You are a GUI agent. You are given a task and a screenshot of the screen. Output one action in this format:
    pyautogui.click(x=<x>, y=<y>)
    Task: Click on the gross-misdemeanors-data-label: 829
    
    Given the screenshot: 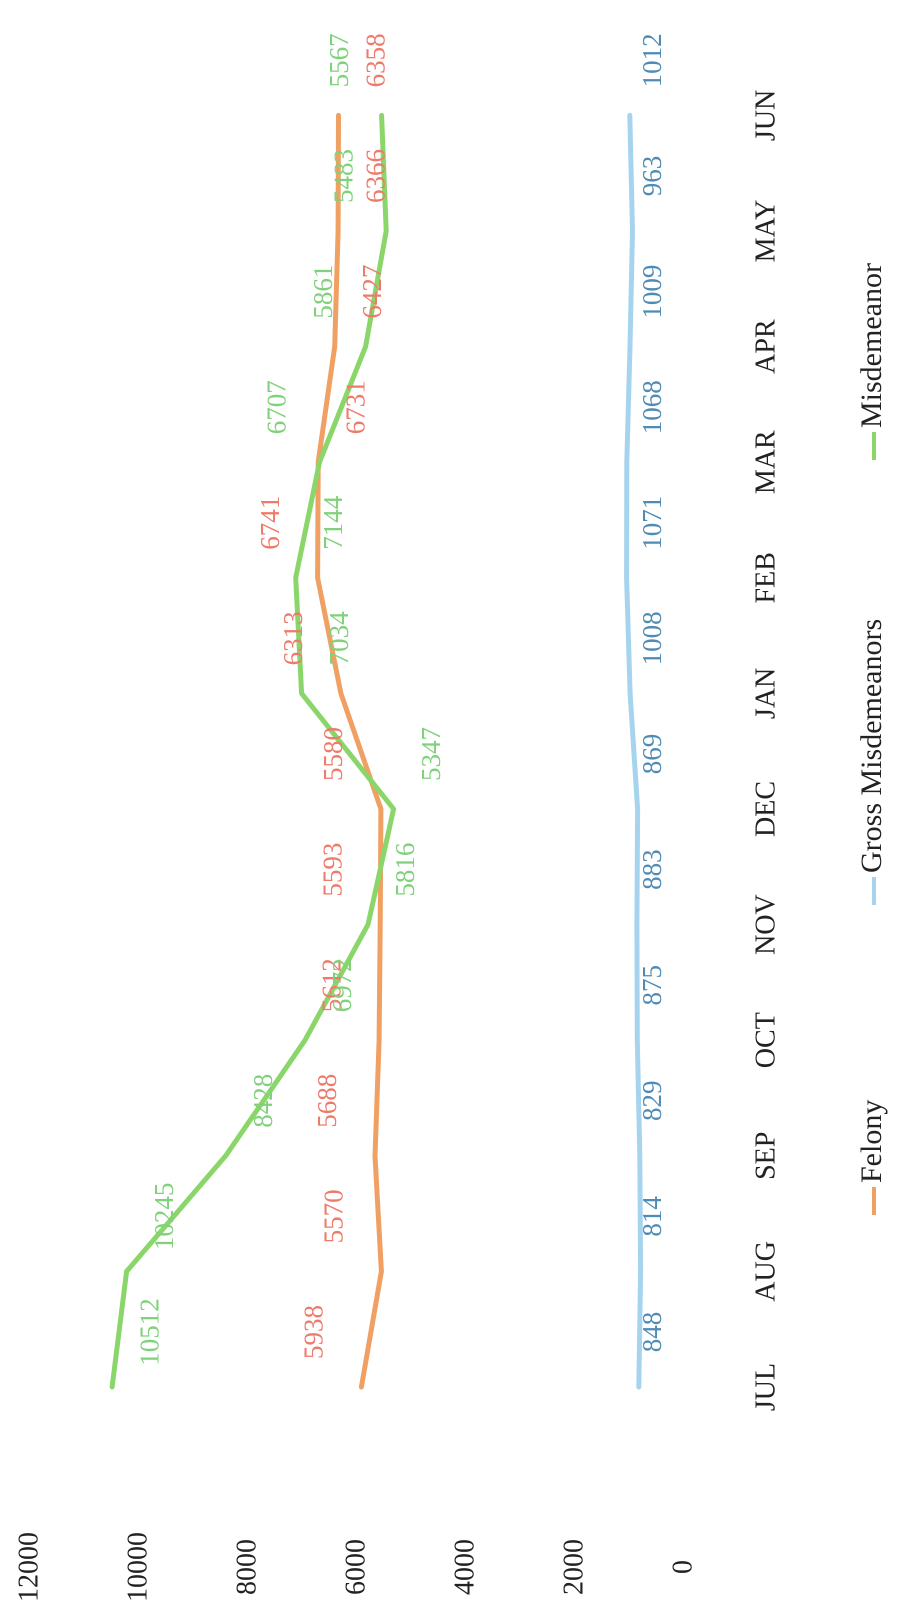 What is the action you would take?
    pyautogui.click(x=652, y=1101)
    